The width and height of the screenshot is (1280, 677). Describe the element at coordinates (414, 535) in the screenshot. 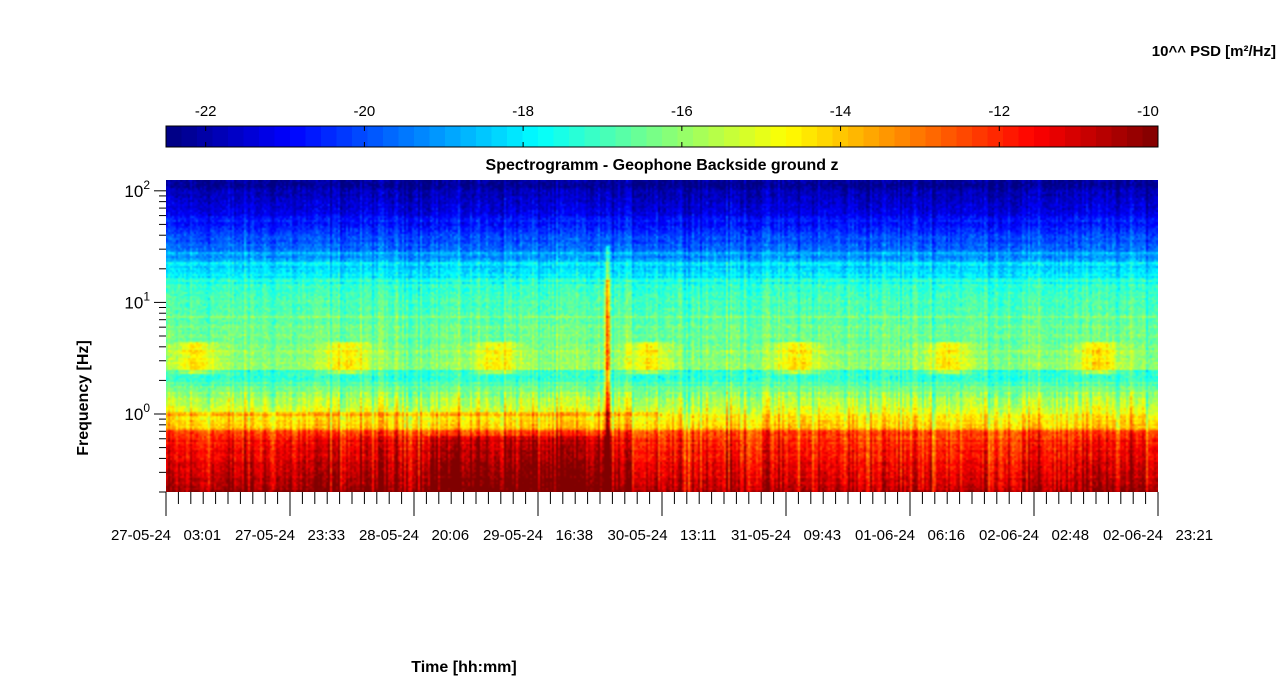

I see `x-tick-label: 28-05-24 20:06` at that location.